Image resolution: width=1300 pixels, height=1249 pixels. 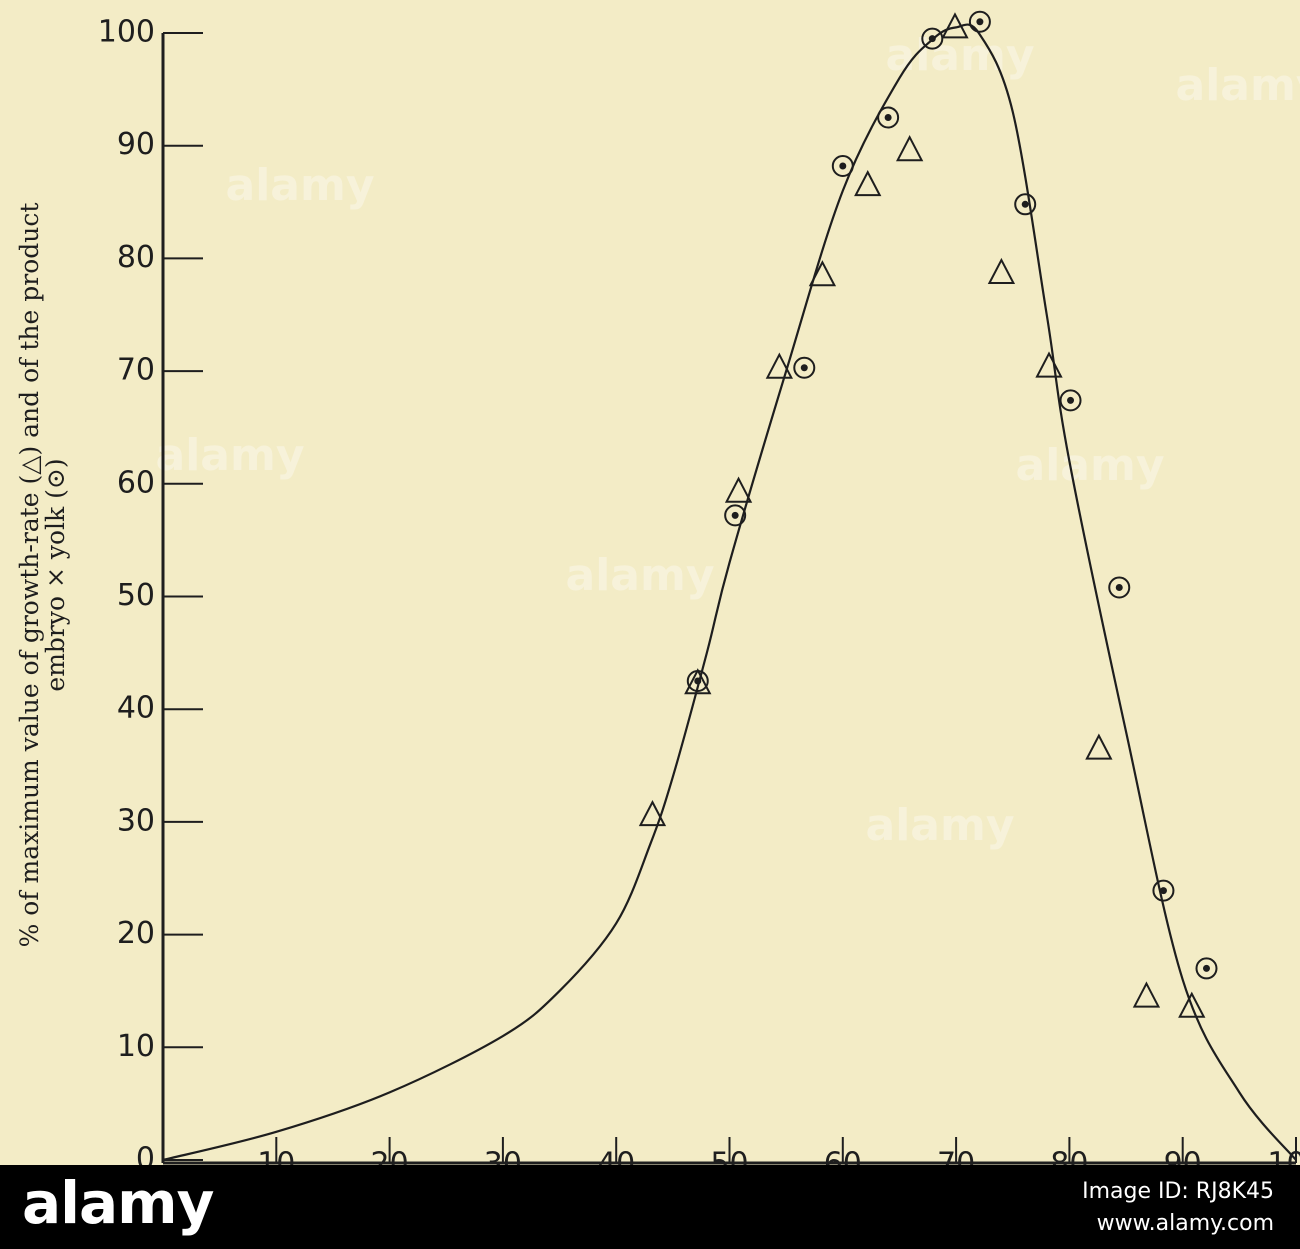 I want to click on y-tick-label: 10, so click(x=136, y=1046).